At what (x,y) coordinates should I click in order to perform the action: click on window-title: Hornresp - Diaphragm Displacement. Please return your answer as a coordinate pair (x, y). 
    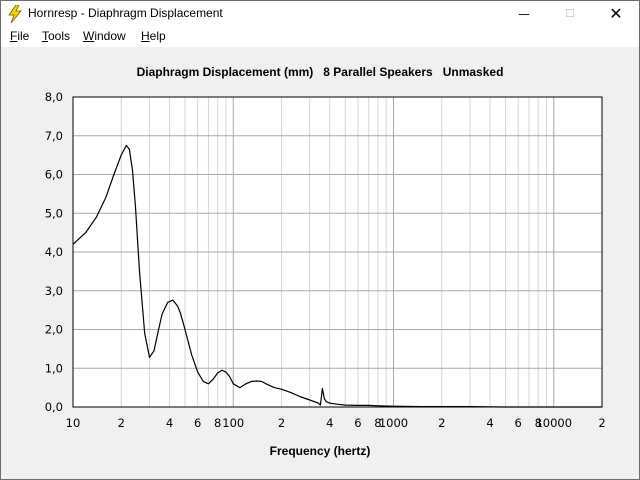
    Looking at the image, I should click on (125, 13).